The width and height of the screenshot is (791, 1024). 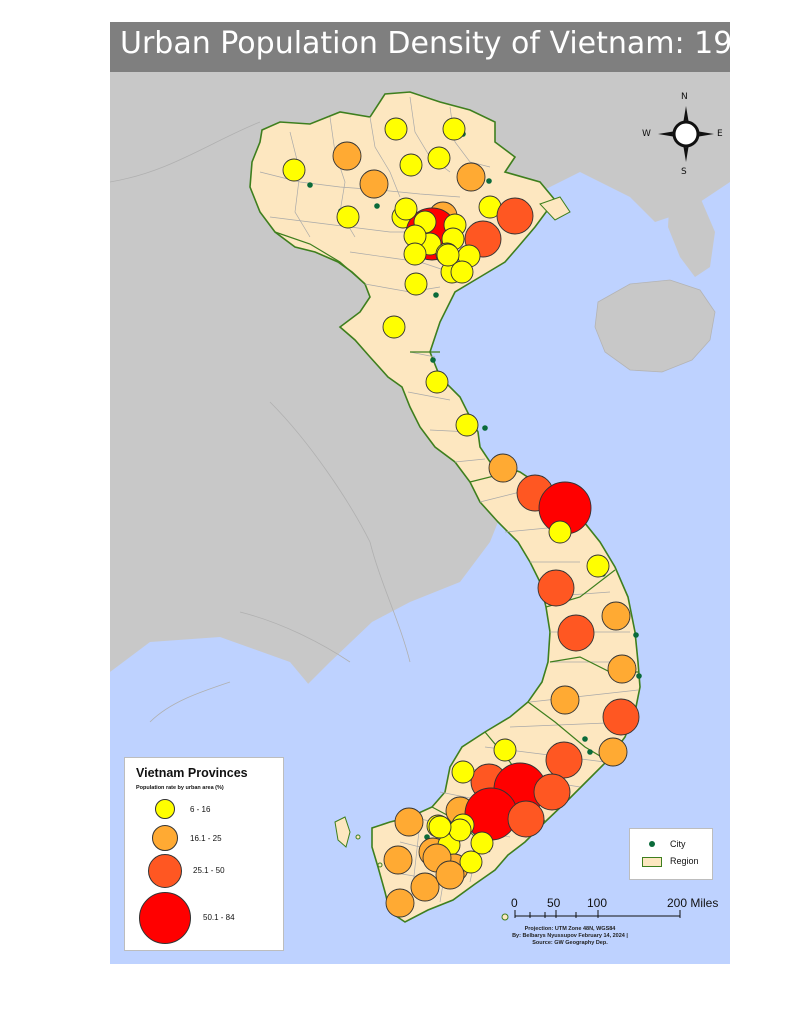 What do you see at coordinates (192, 773) in the screenshot?
I see `legend-title: Vietnam Provinces` at bounding box center [192, 773].